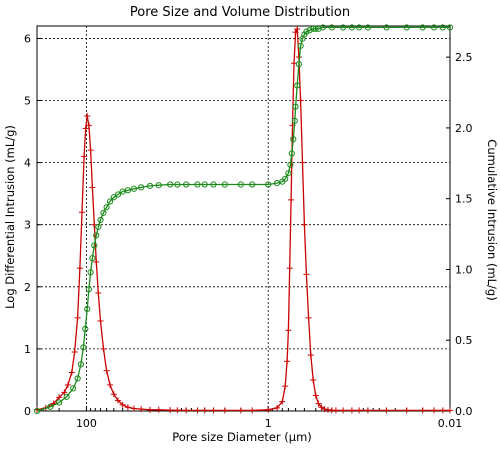  What do you see at coordinates (27, 411) in the screenshot?
I see `y-left-tick-label: 0` at bounding box center [27, 411].